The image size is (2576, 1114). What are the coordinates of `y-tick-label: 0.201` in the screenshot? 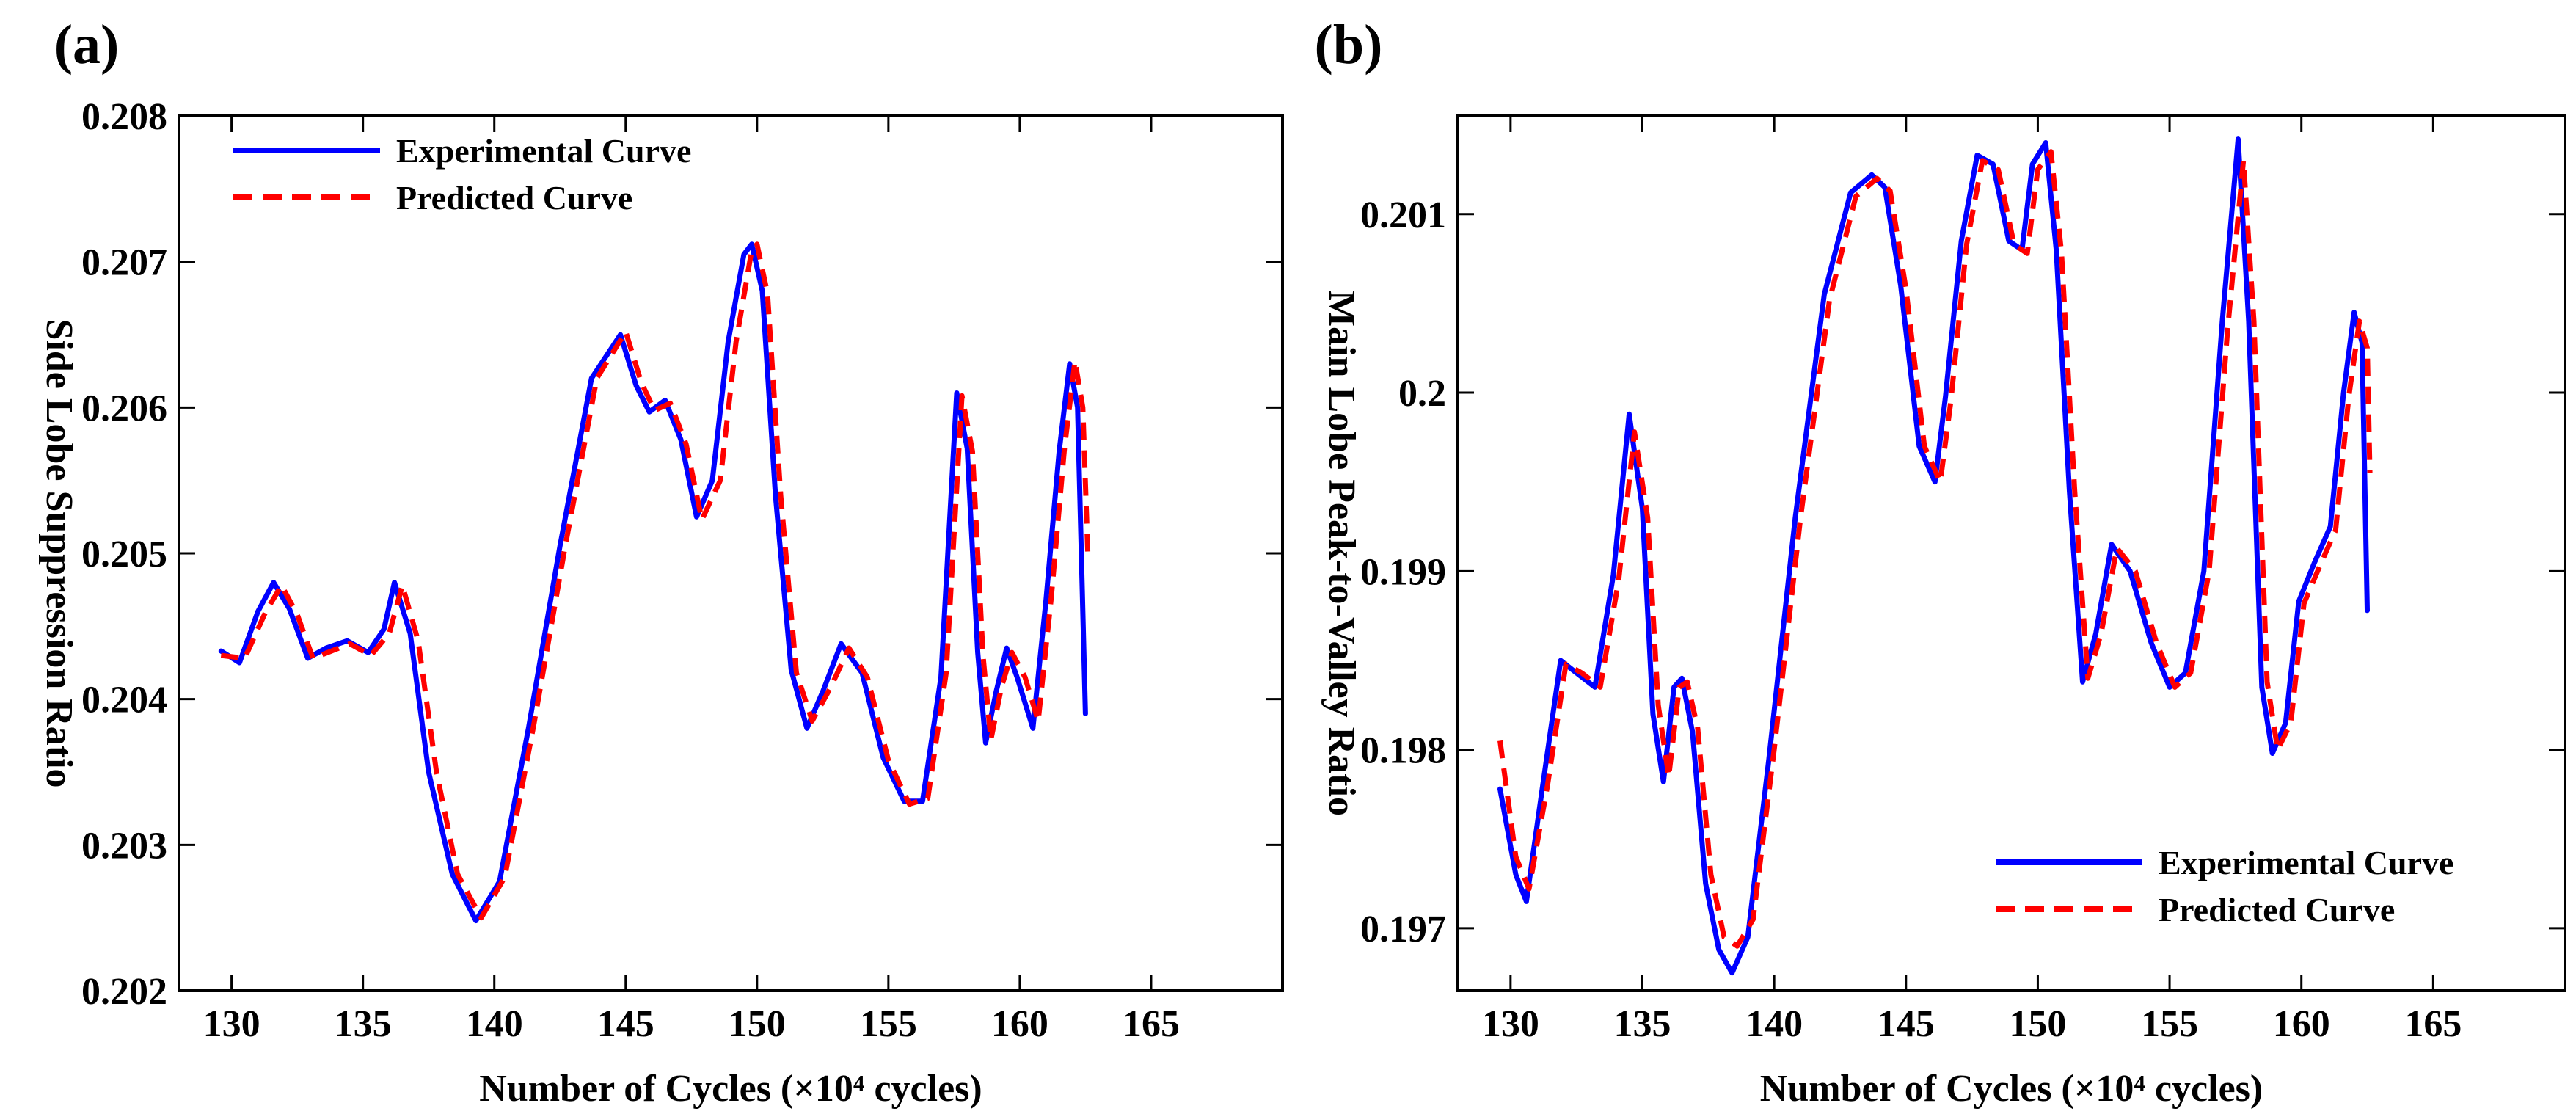 It's located at (1403, 215).